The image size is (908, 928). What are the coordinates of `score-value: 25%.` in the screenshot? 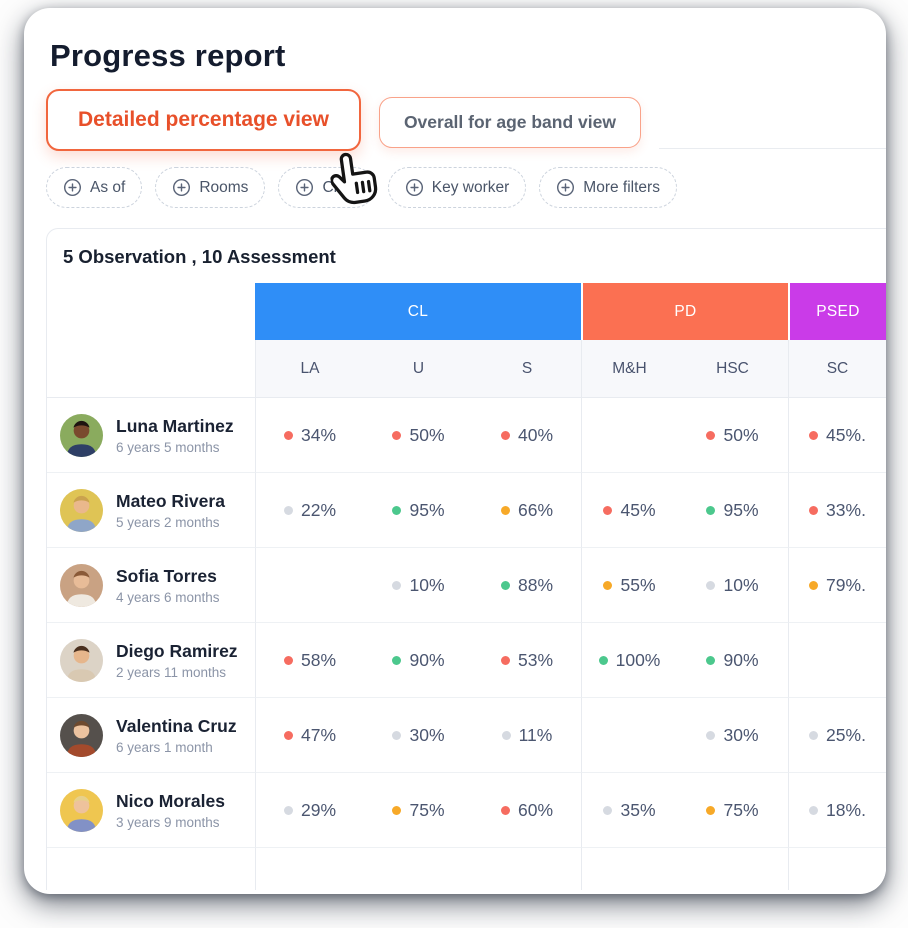 It's located at (837, 735).